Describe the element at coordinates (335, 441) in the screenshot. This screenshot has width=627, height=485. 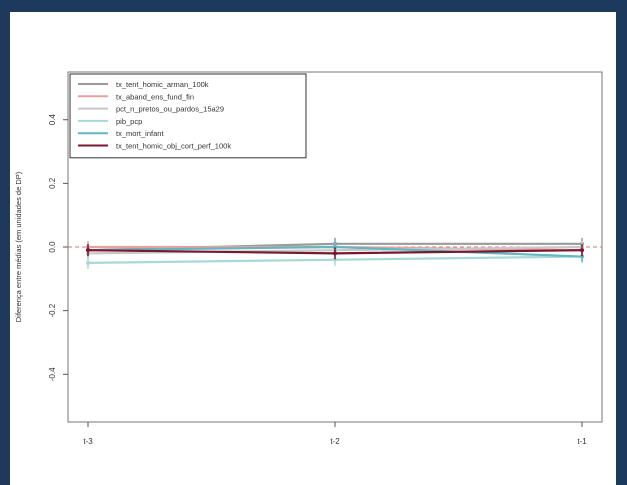
I see `x-tick-label: t-2` at that location.